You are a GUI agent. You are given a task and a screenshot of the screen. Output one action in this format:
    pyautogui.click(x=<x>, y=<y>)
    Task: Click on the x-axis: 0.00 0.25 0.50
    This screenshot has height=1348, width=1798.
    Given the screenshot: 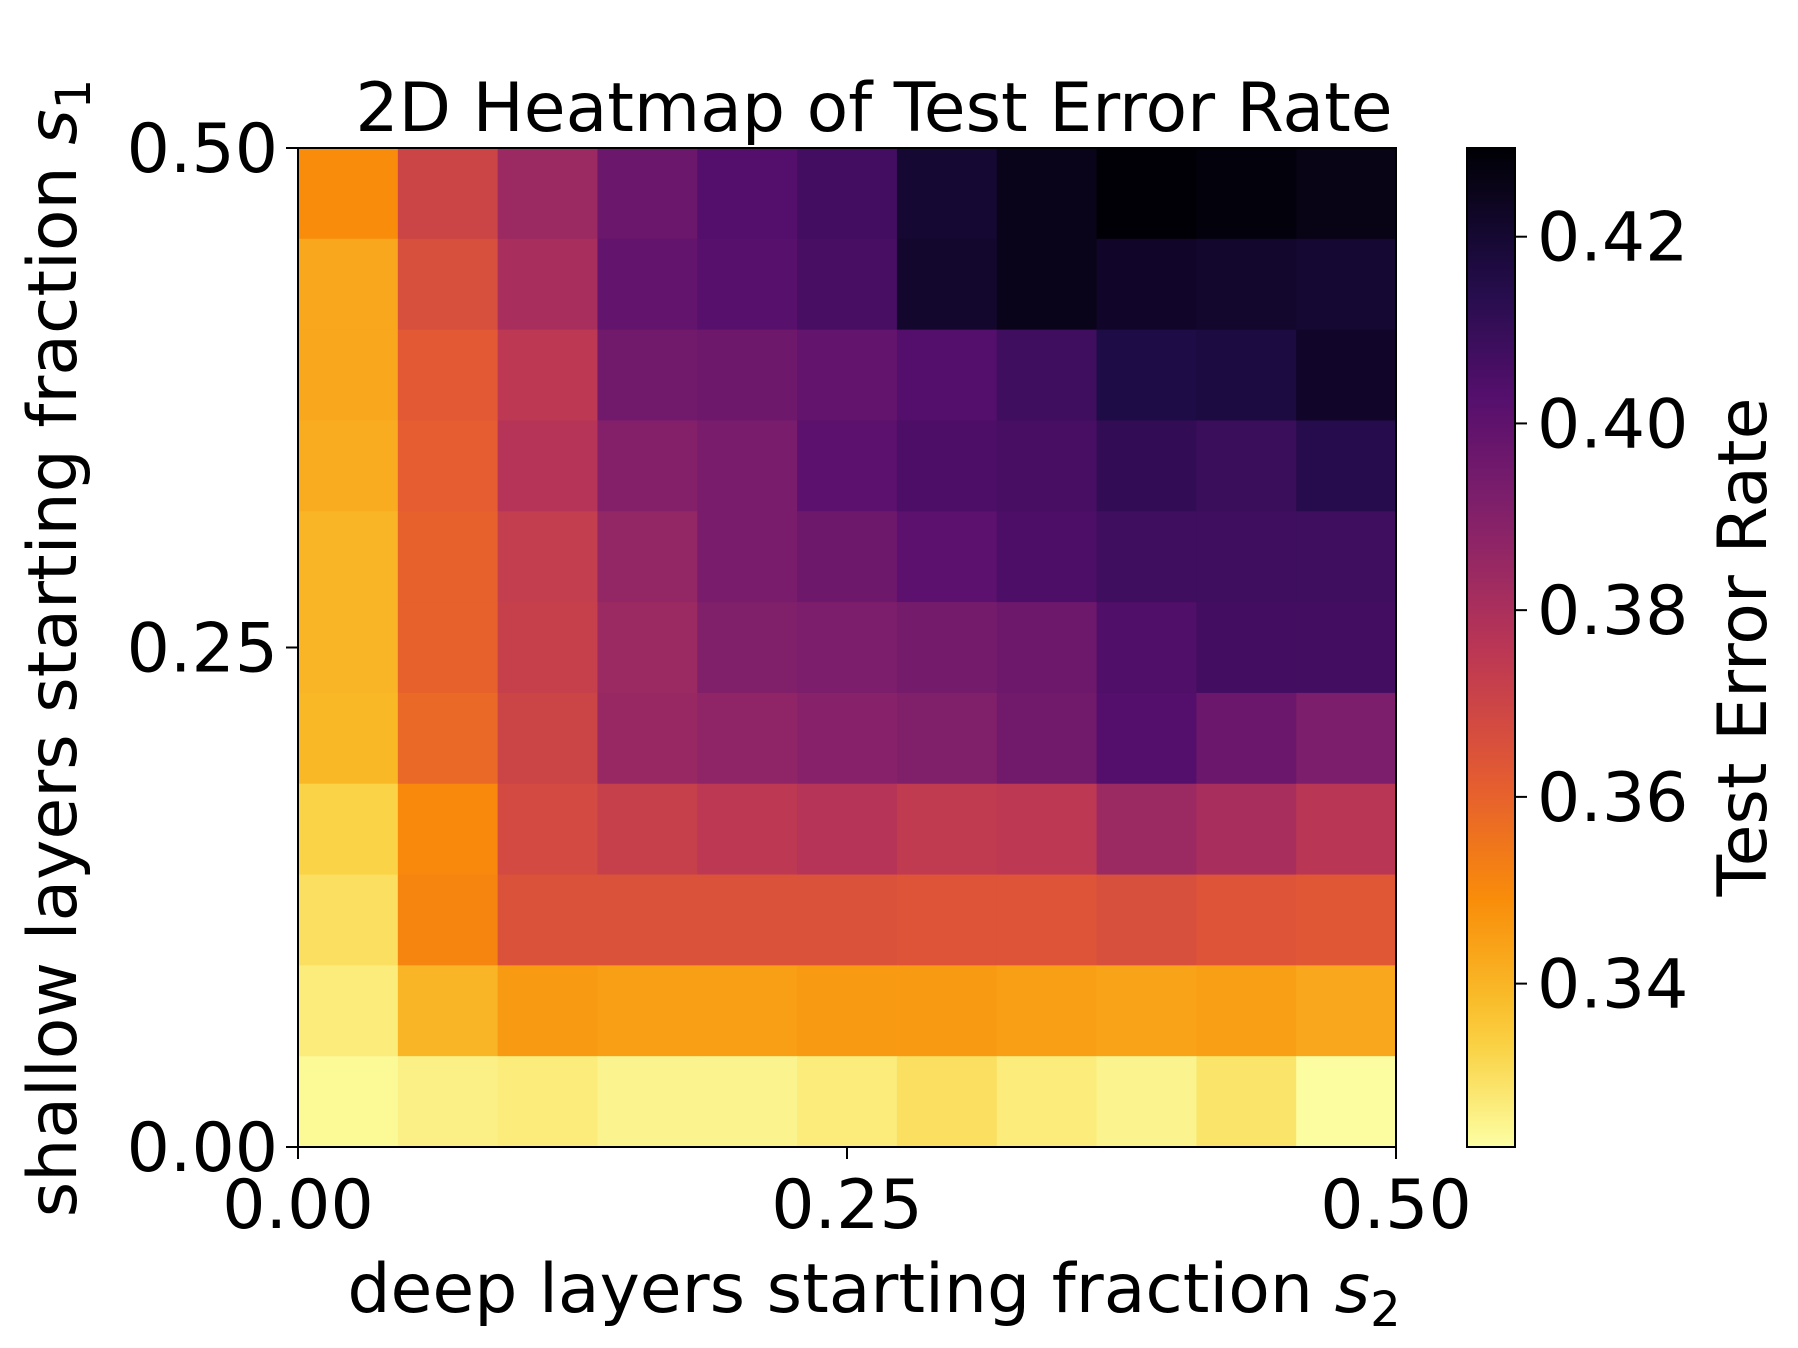 What is the action you would take?
    pyautogui.click(x=847, y=1196)
    